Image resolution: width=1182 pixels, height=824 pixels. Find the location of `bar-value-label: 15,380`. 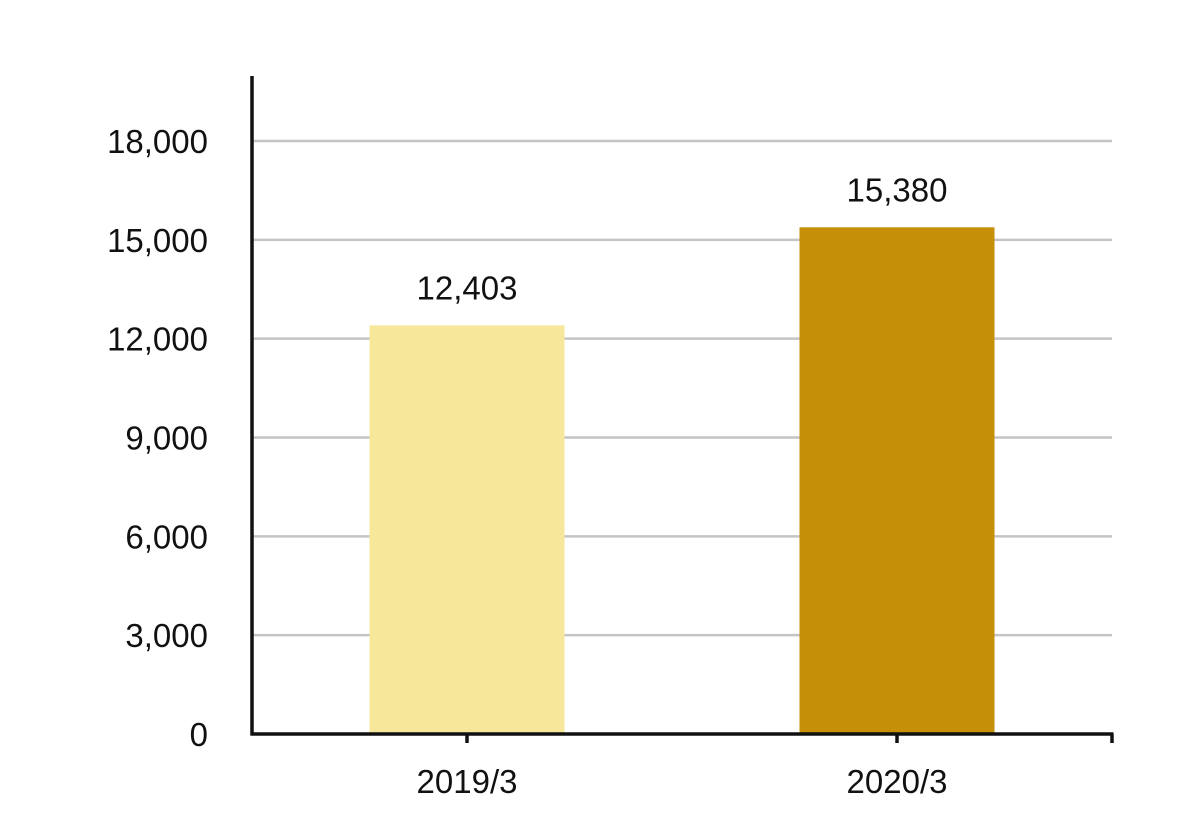

bar-value-label: 15,380 is located at coordinates (897, 189).